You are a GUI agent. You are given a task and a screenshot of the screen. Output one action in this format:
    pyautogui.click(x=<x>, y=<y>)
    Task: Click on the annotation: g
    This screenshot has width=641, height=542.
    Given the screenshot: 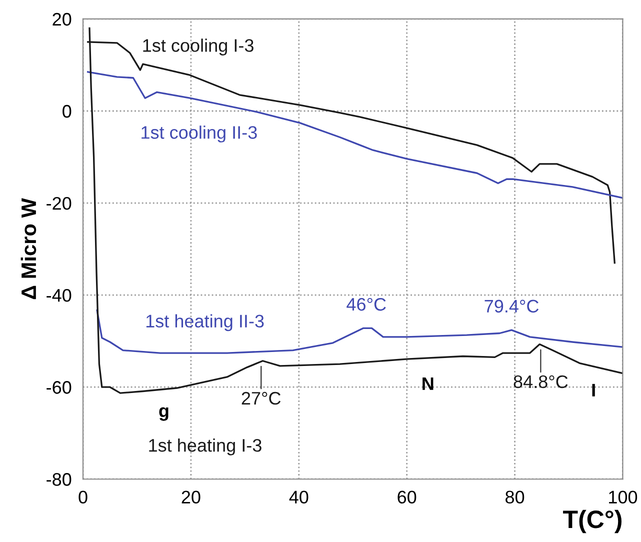 What is the action you would take?
    pyautogui.click(x=163, y=414)
    